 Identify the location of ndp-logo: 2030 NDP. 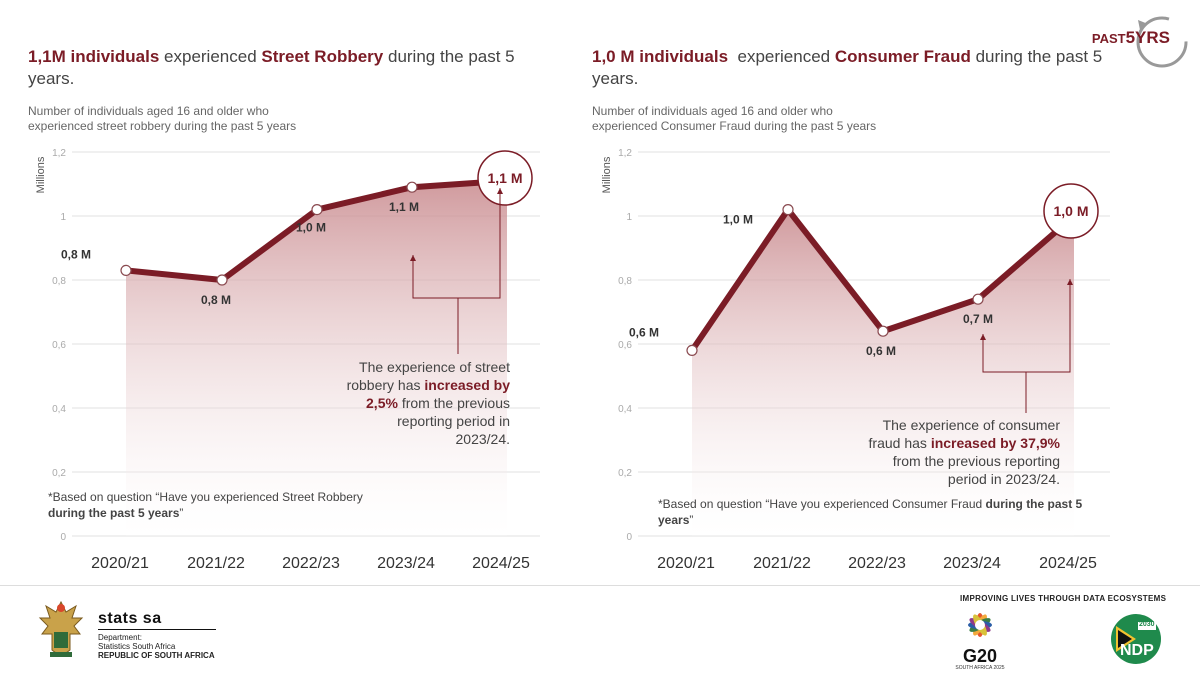
(1136, 639).